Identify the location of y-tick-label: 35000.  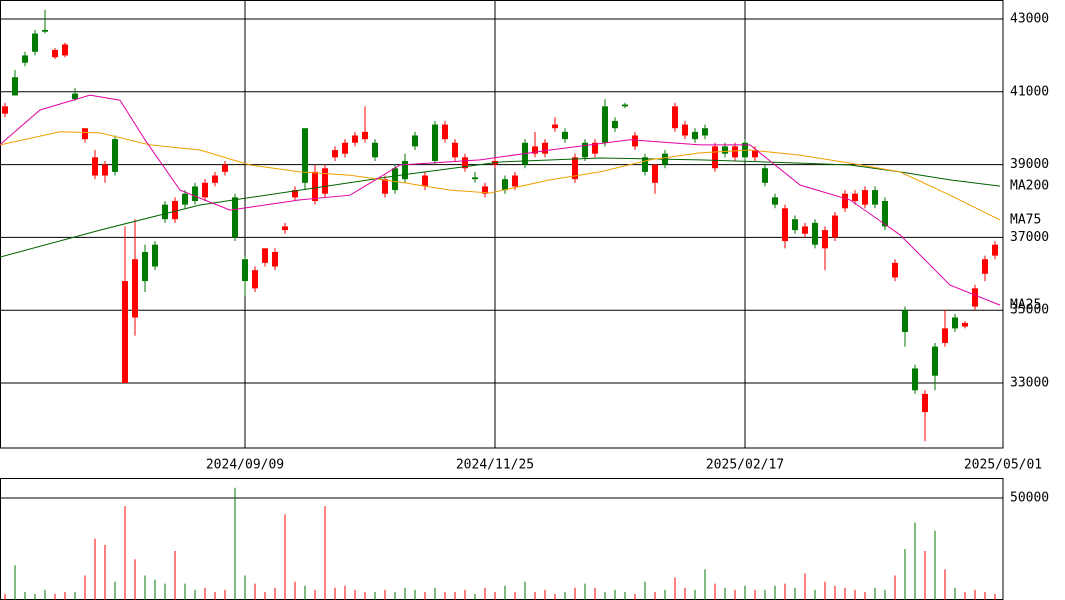
(1029, 310).